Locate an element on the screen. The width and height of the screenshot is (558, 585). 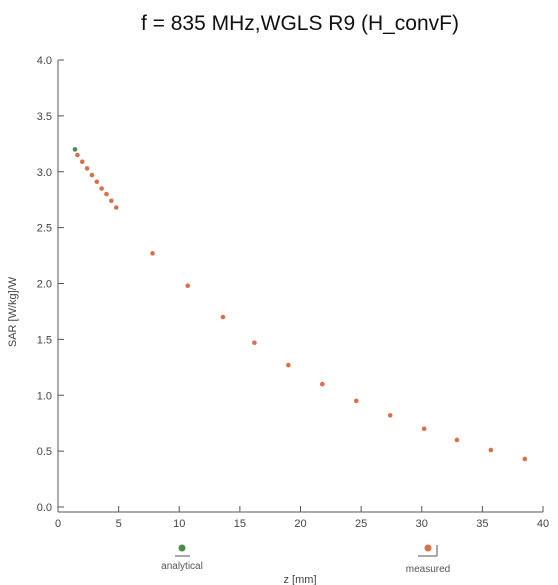
x-tick-label: 5 is located at coordinates (119, 524).